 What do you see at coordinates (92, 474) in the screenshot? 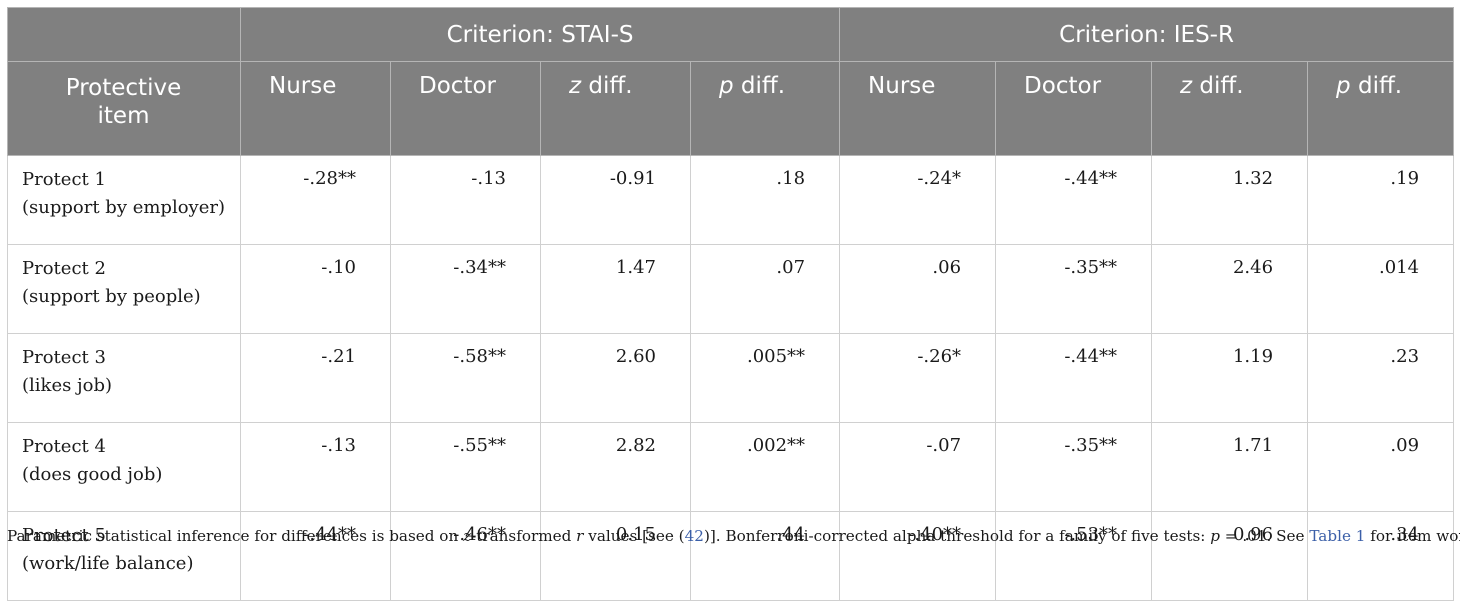
I see `protective-item-description: (does good job)` at bounding box center [92, 474].